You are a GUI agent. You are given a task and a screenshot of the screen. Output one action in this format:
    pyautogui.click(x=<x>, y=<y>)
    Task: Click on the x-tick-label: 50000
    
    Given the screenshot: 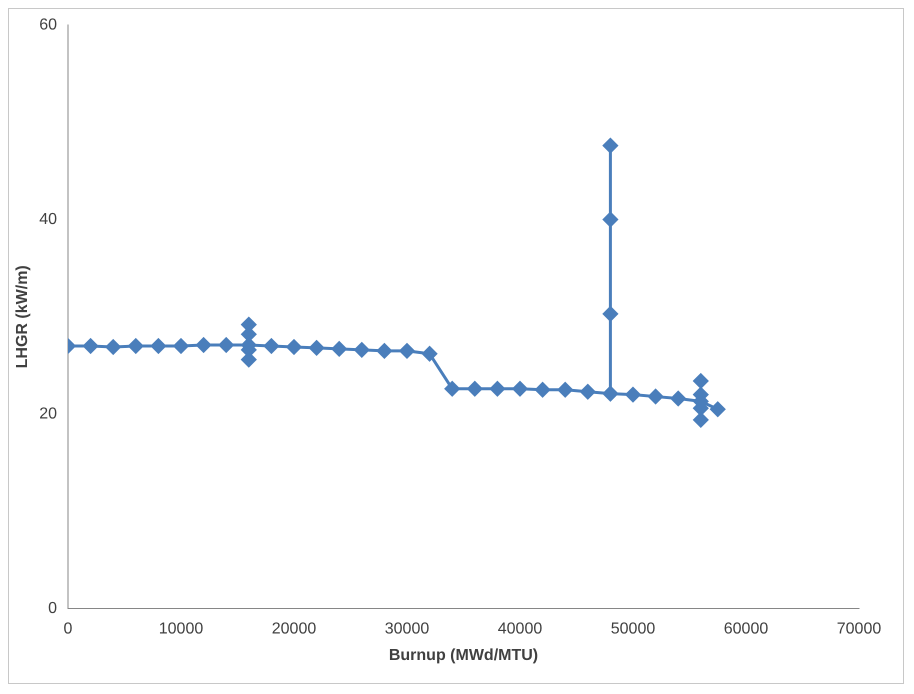 What is the action you would take?
    pyautogui.click(x=633, y=629)
    